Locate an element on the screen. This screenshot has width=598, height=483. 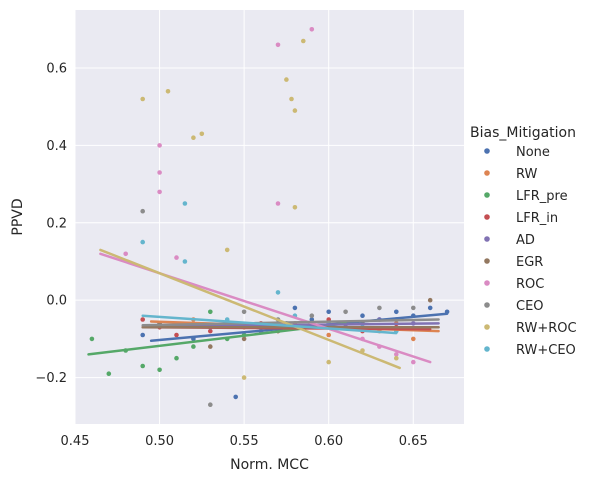
y-tick-labels: −0.2 0.0 0.2 0.4 0.6 is located at coordinates (51, 224).